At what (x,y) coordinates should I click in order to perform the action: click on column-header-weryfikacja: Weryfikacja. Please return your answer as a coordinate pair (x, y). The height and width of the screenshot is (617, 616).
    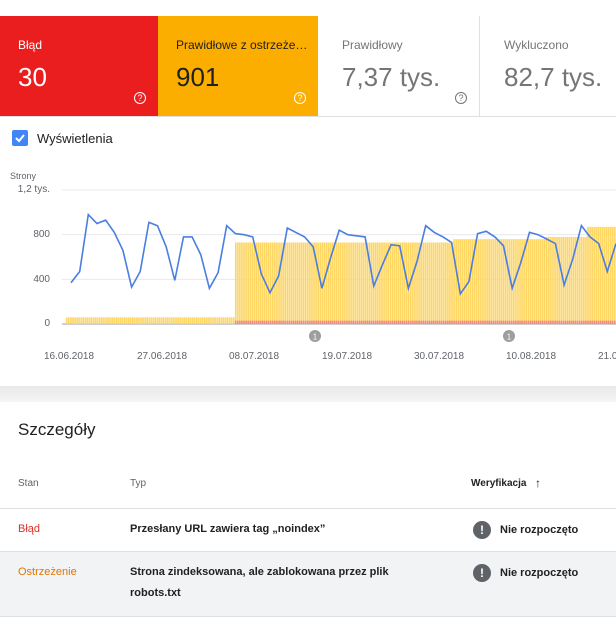
    Looking at the image, I should click on (499, 483).